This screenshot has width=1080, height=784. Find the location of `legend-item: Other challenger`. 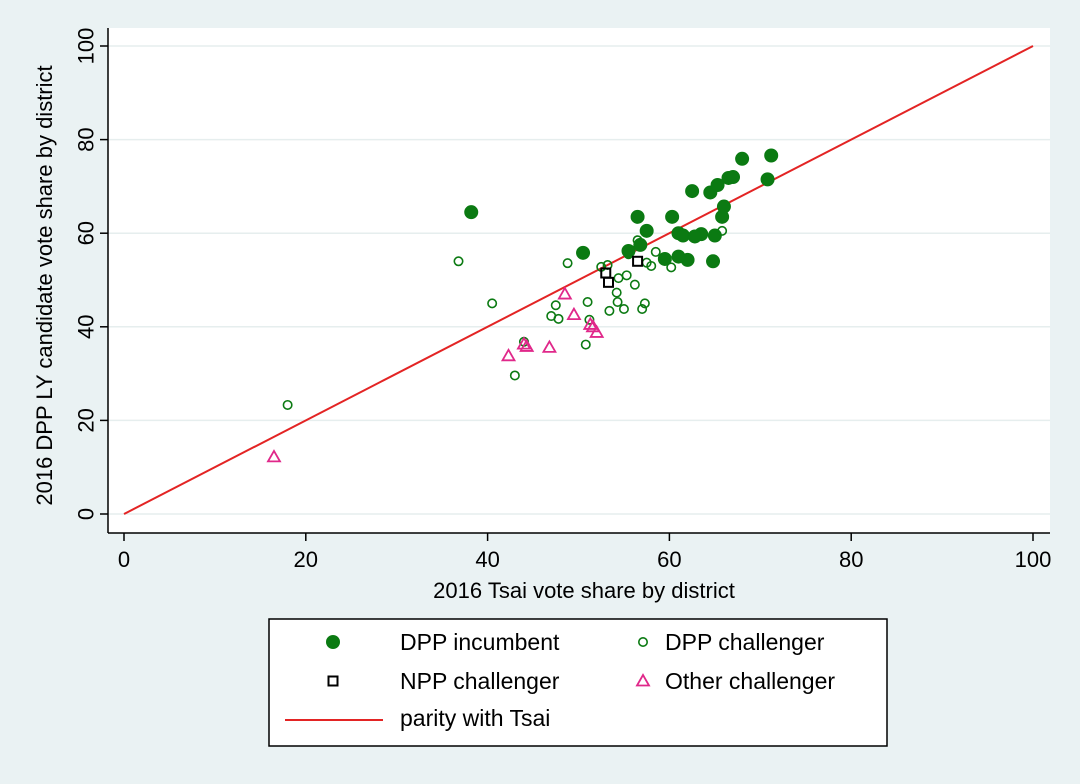

legend-item: Other challenger is located at coordinates (735, 681).